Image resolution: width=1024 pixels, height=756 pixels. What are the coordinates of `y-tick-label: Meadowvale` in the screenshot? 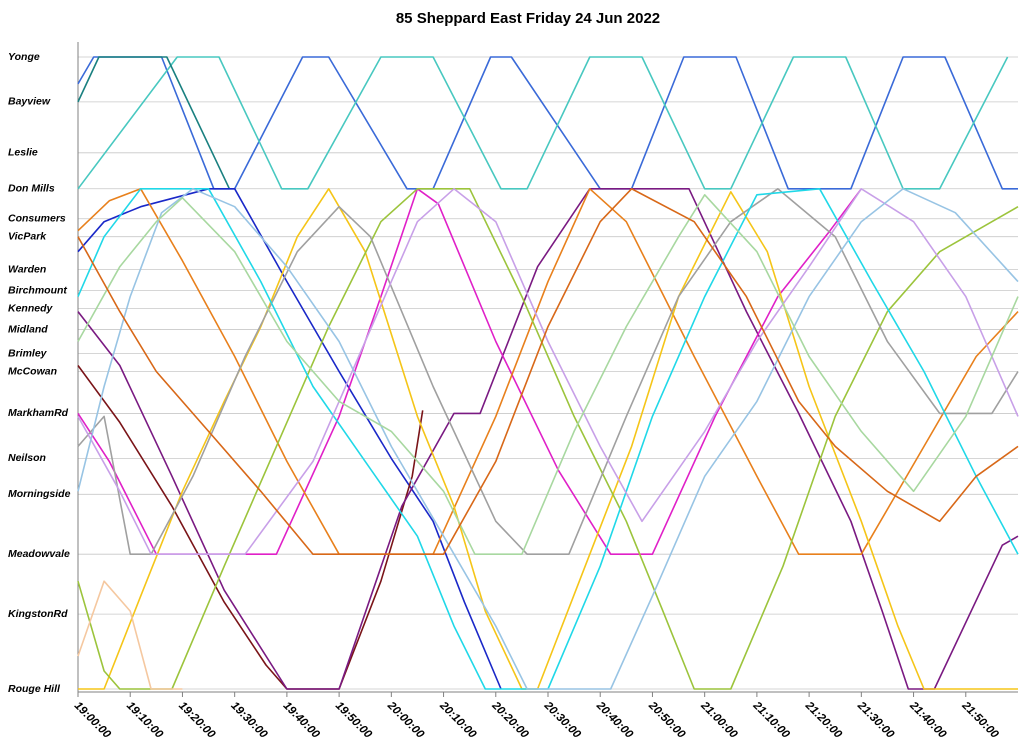 It's located at (39, 554).